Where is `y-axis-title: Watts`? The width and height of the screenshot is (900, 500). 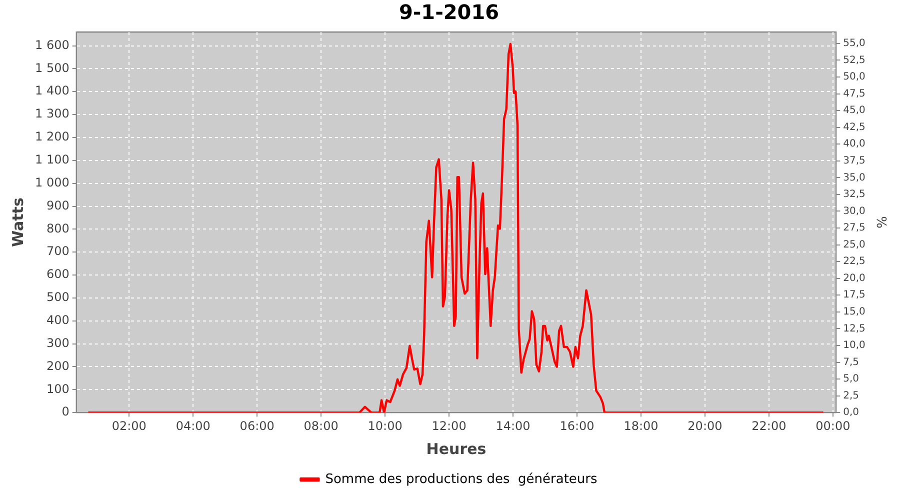
y-axis-title: Watts is located at coordinates (17, 223).